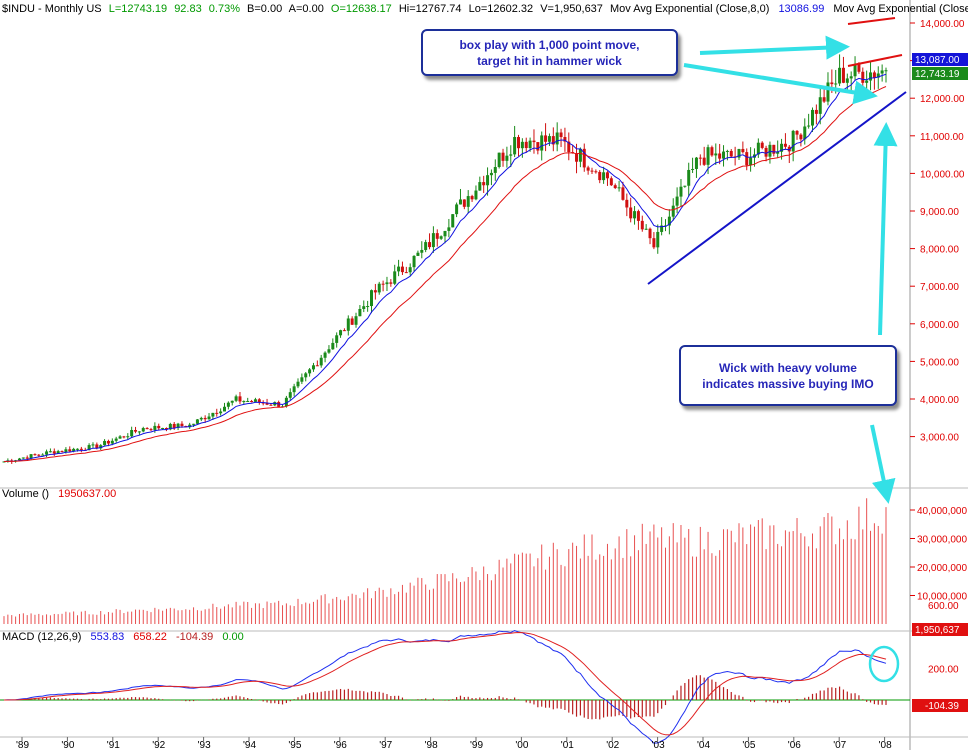  Describe the element at coordinates (25, 494) in the screenshot. I see `volume-panel-label: Volume ()` at that location.